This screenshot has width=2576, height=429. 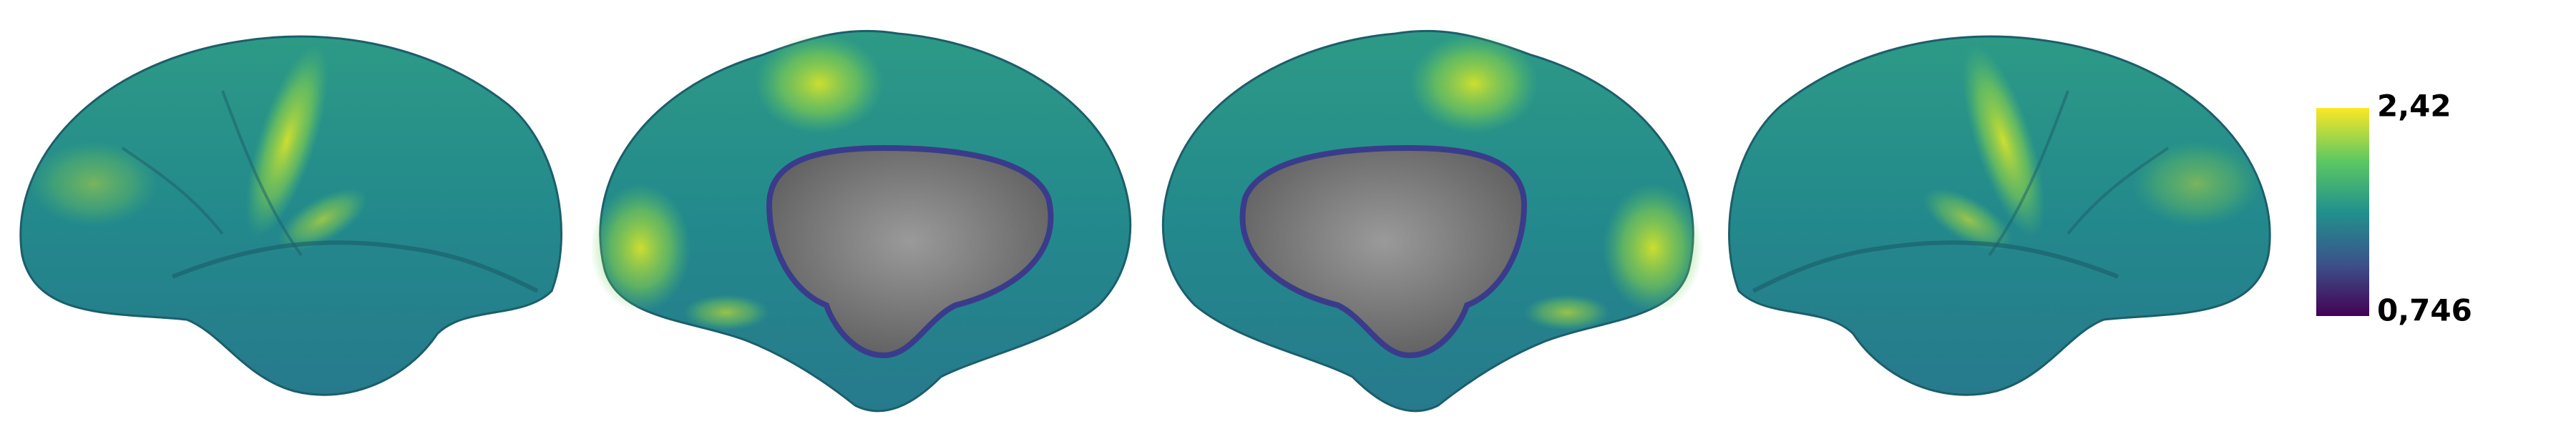 What do you see at coordinates (2342, 212) in the screenshot?
I see `colorbar` at bounding box center [2342, 212].